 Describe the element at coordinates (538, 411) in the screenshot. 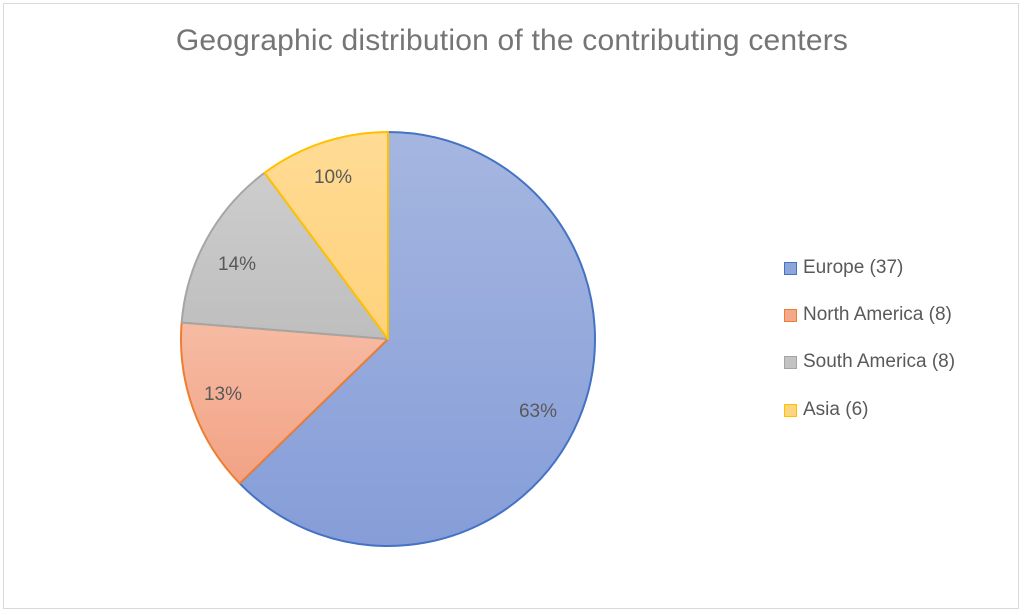

I see `data-label-europe: 63%` at that location.